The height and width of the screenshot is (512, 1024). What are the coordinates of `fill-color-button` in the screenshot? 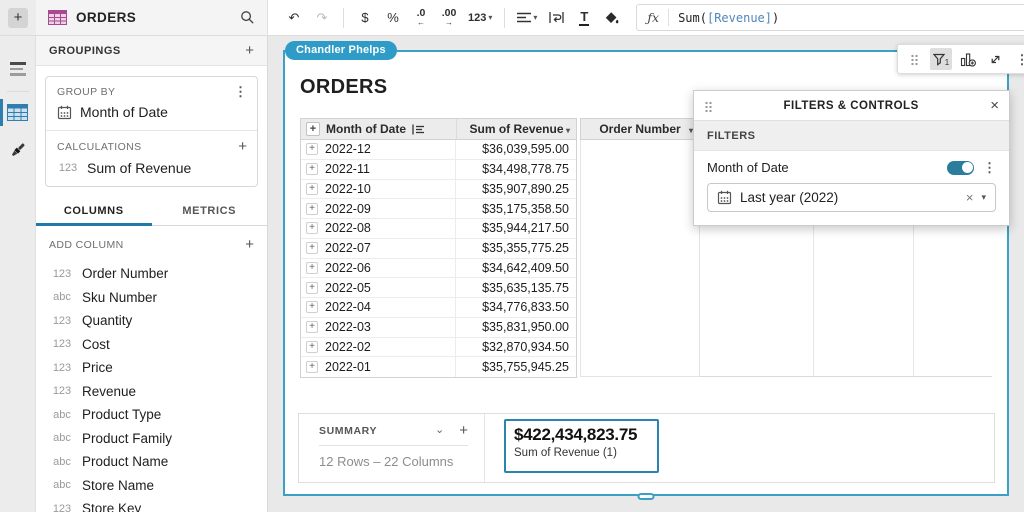 It's located at (612, 18).